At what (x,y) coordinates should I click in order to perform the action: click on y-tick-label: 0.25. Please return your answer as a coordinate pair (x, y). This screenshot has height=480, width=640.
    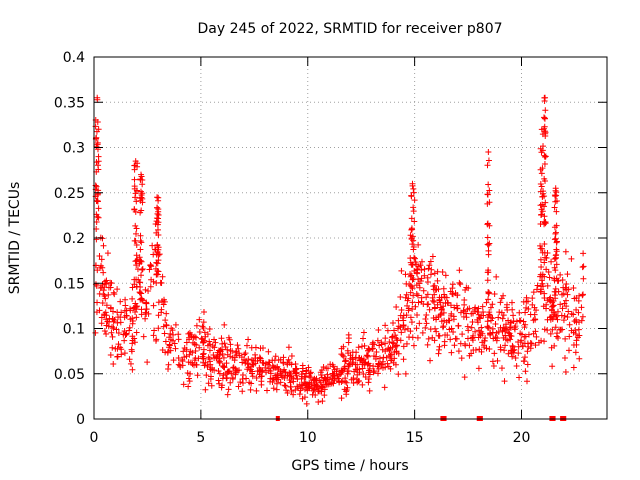
    Looking at the image, I should click on (69, 194).